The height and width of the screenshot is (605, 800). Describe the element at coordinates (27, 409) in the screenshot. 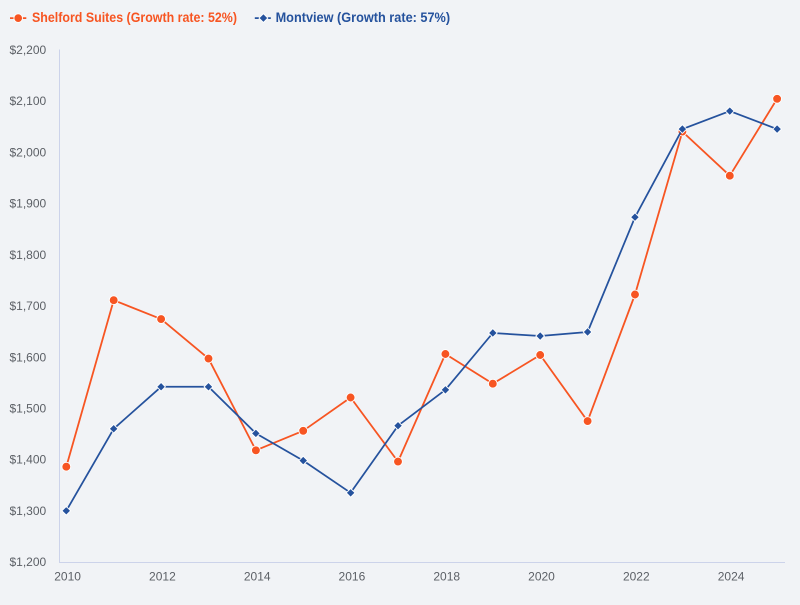

I see `svg-text: $1,500` at that location.